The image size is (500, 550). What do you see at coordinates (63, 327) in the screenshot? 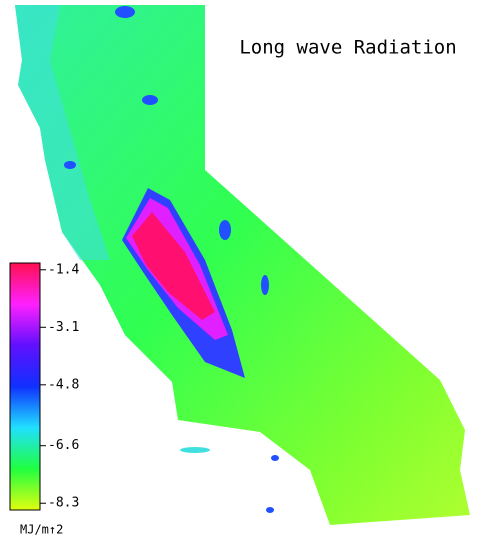
I see `colorbar-tick-label: -3.1` at bounding box center [63, 327].